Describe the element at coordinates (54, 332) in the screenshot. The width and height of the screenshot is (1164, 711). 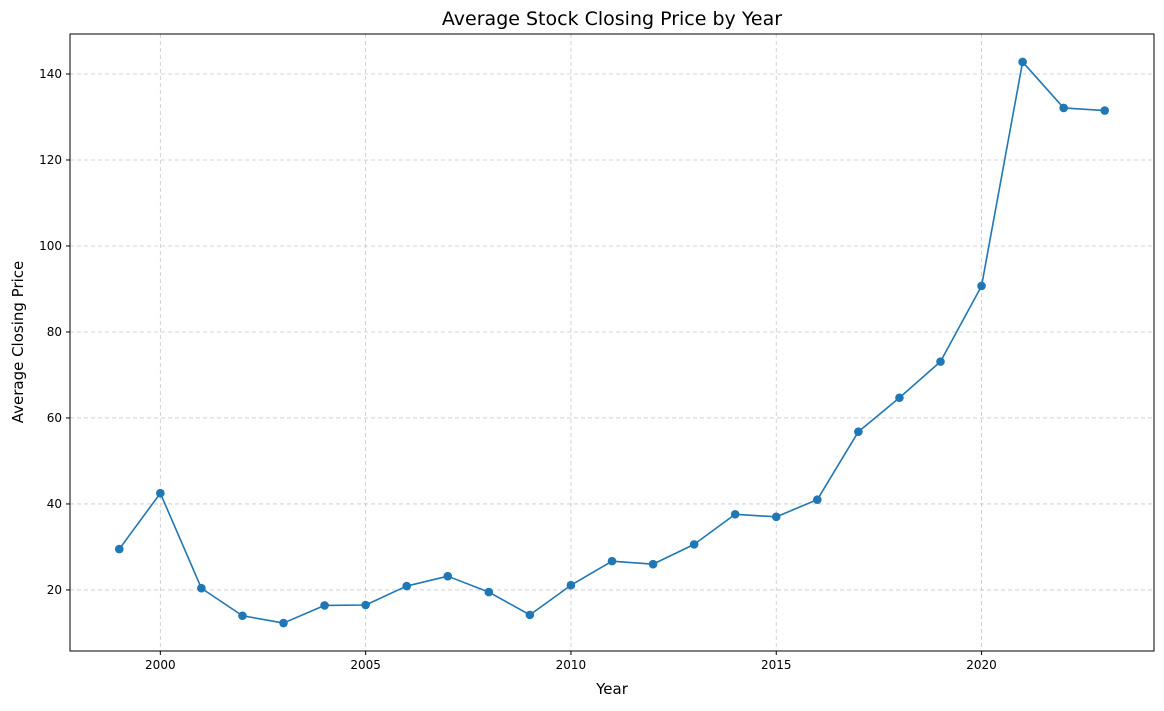
I see `y-tick-label: 80` at that location.